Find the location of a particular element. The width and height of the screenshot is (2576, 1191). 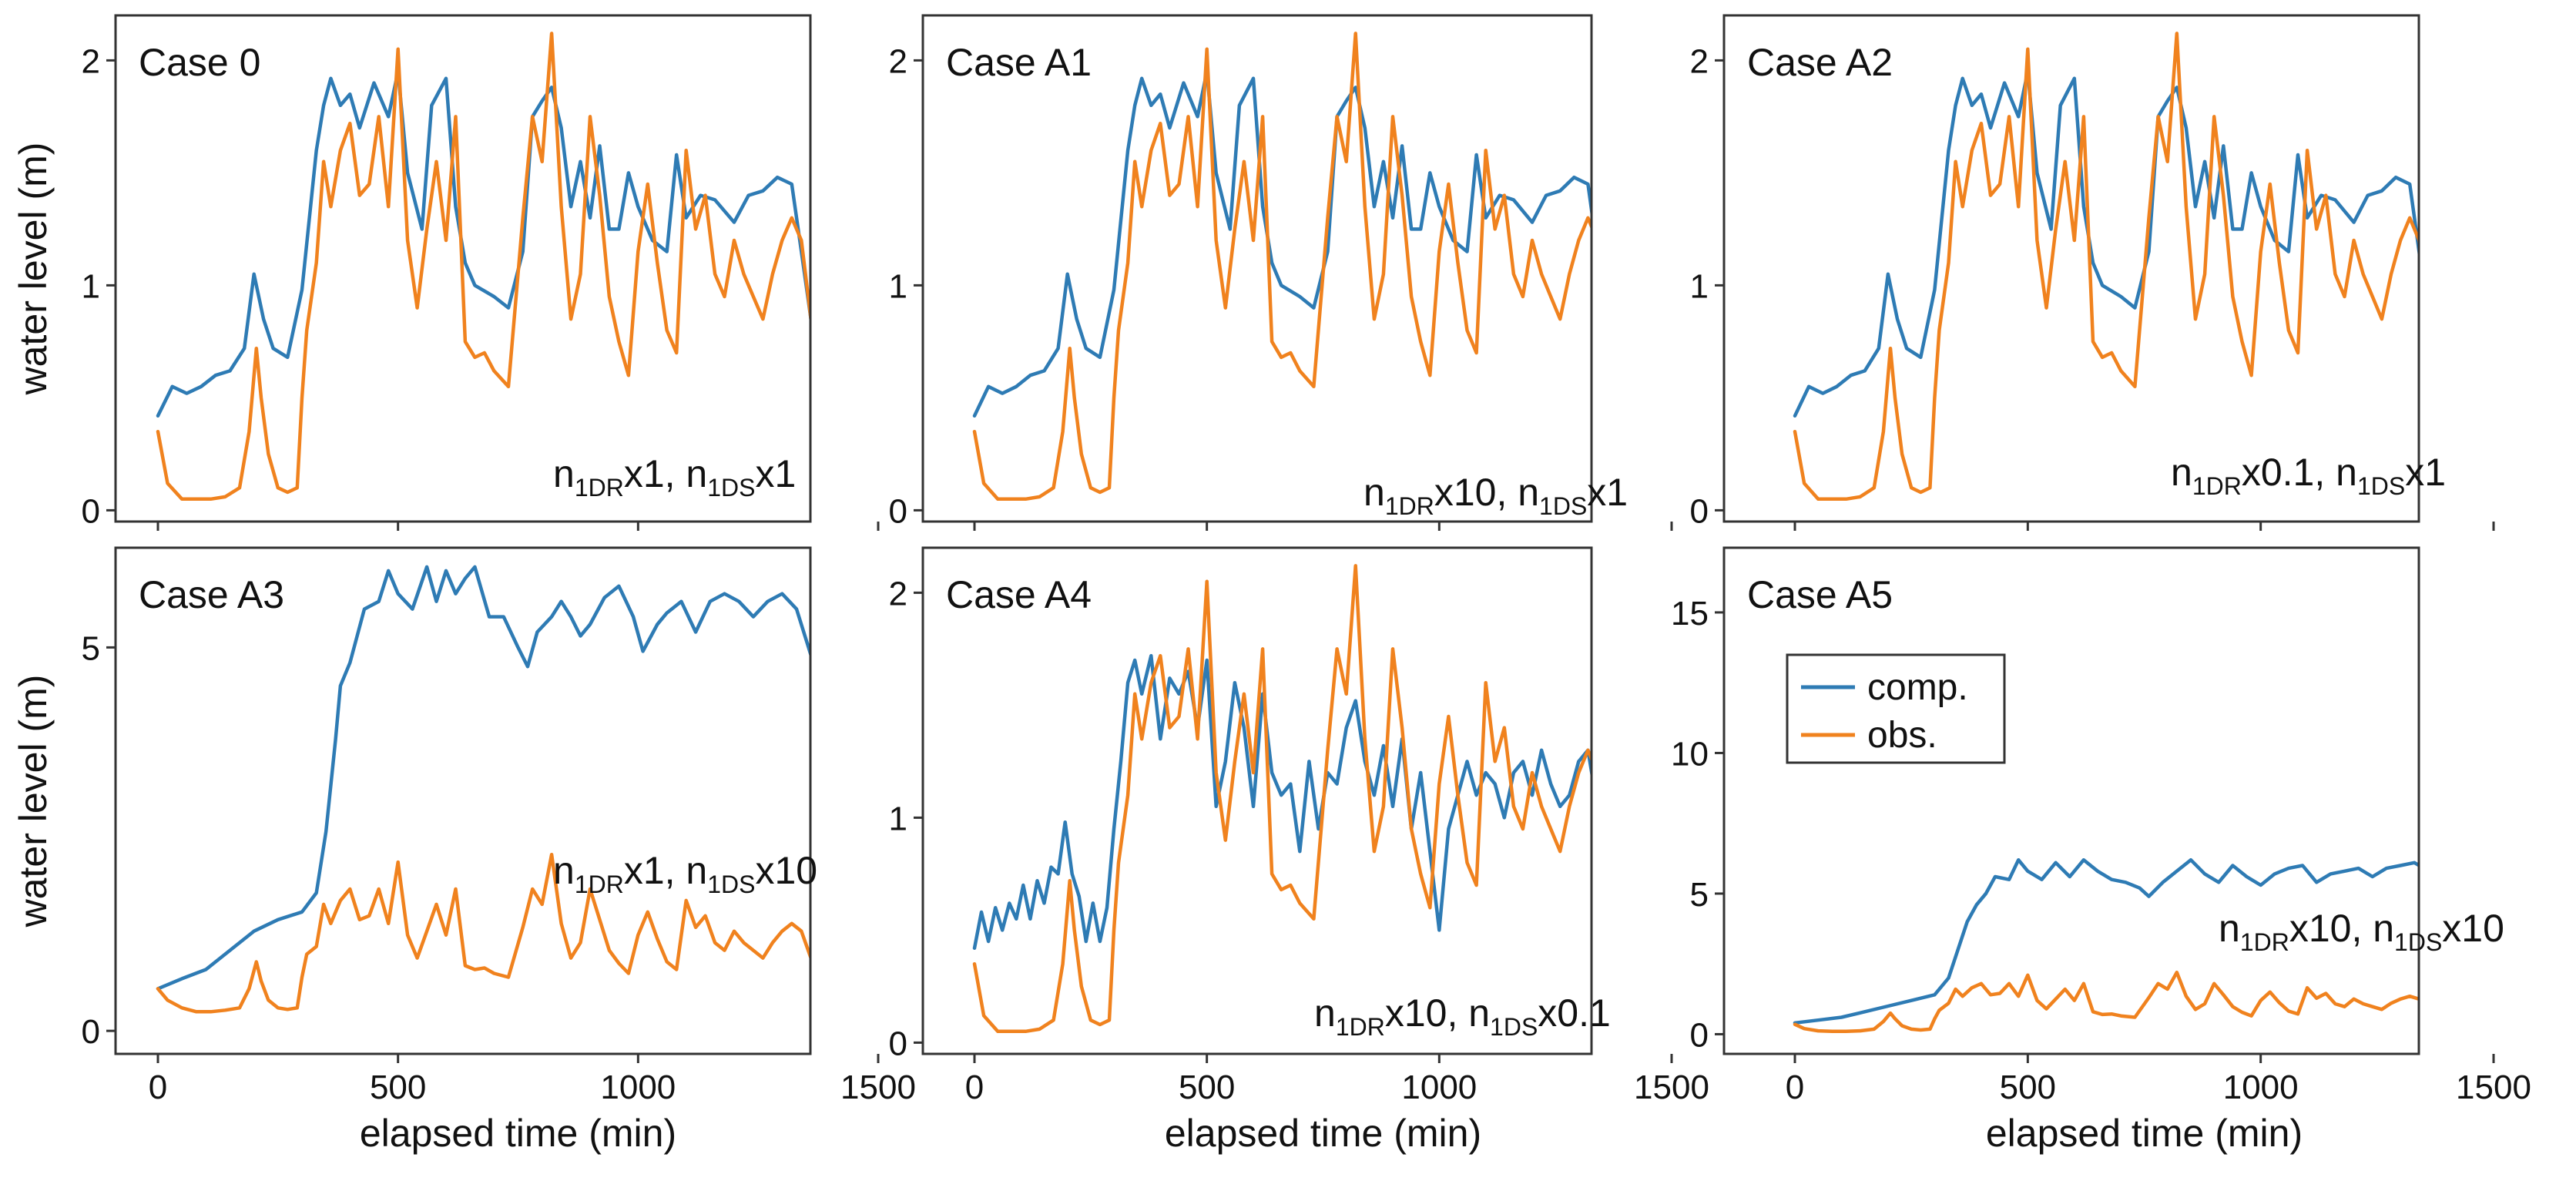

legend-label-obs: obs. is located at coordinates (1902, 735).